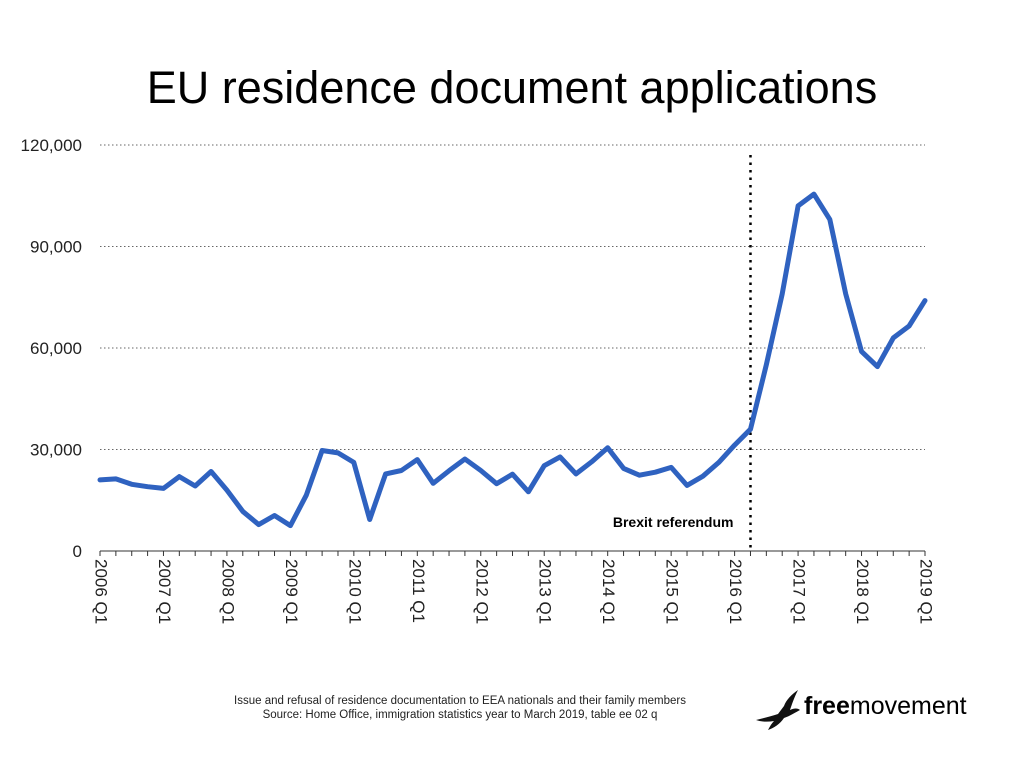 The height and width of the screenshot is (768, 1024). What do you see at coordinates (926, 591) in the screenshot?
I see `x-tick-label: 2019 Q1` at bounding box center [926, 591].